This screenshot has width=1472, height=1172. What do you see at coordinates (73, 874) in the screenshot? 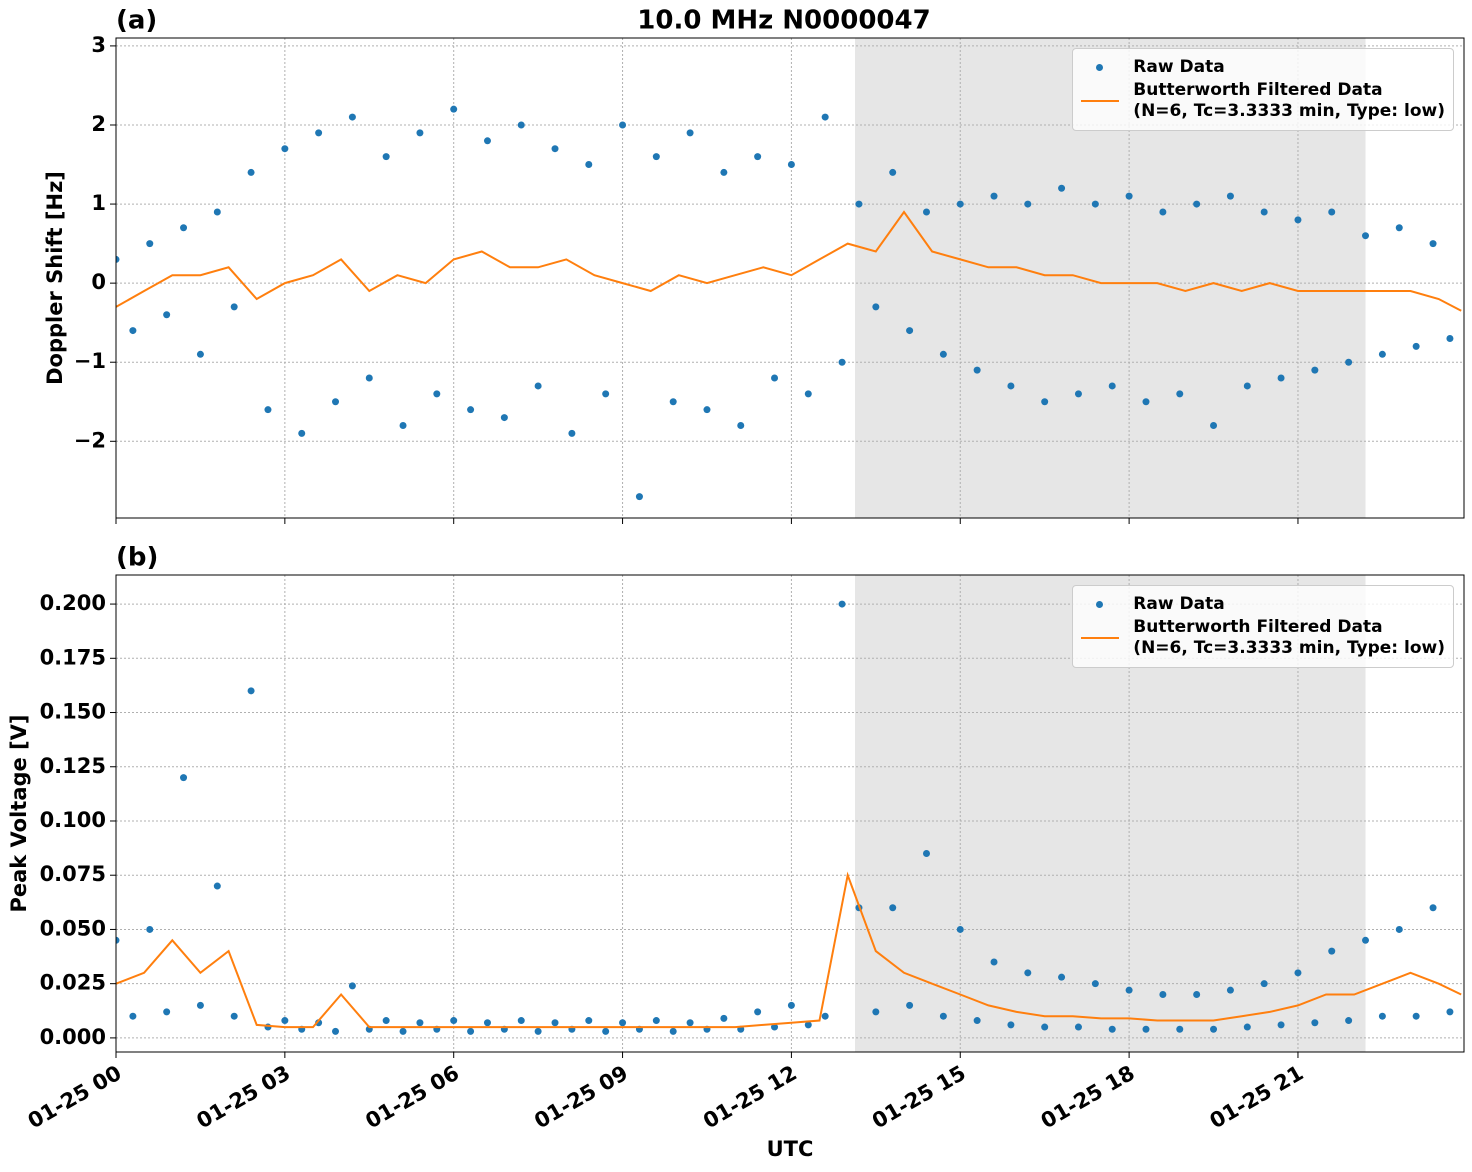
I see `y-tick-label: 0.075` at bounding box center [73, 874].